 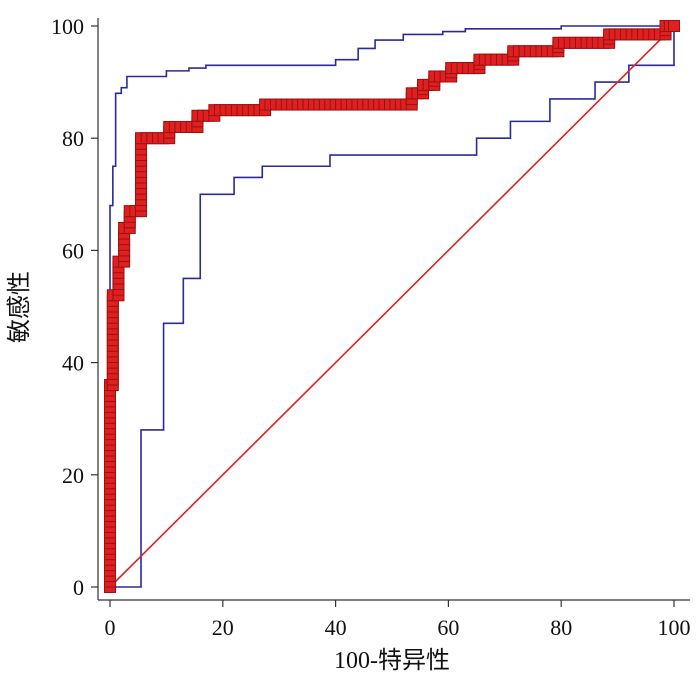 I want to click on x-tick-label: 80, so click(x=561, y=627).